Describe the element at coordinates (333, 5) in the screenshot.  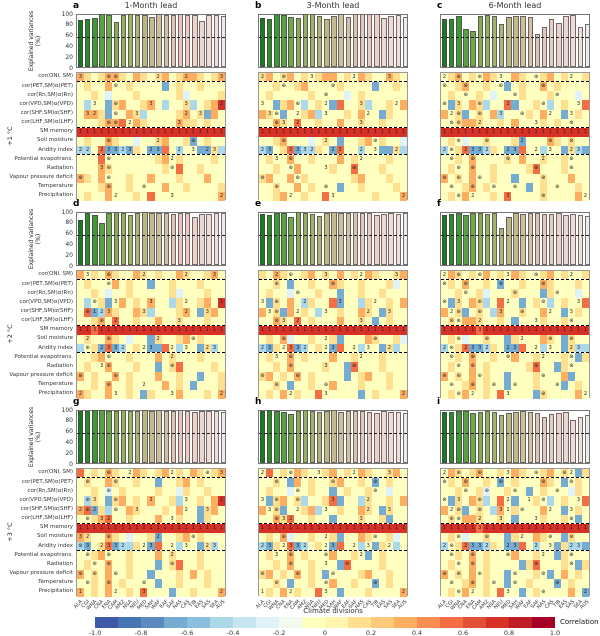
I see `panel-title: 3-Month lead` at that location.